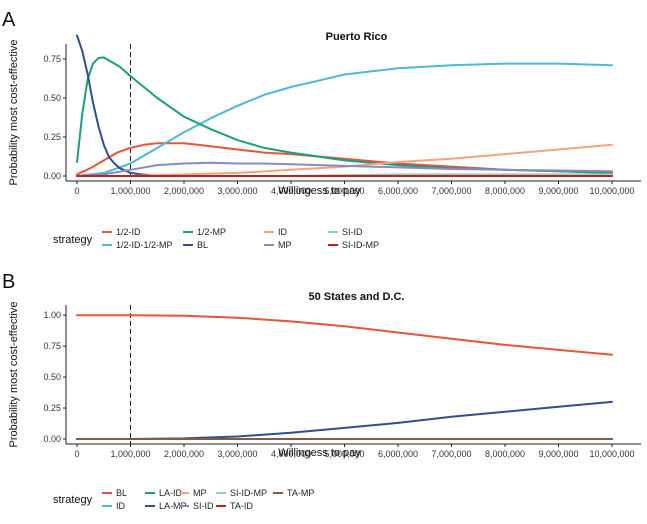 This screenshot has height=524, width=647. What do you see at coordinates (171, 493) in the screenshot?
I see `legend-label: LA-ID` at bounding box center [171, 493].